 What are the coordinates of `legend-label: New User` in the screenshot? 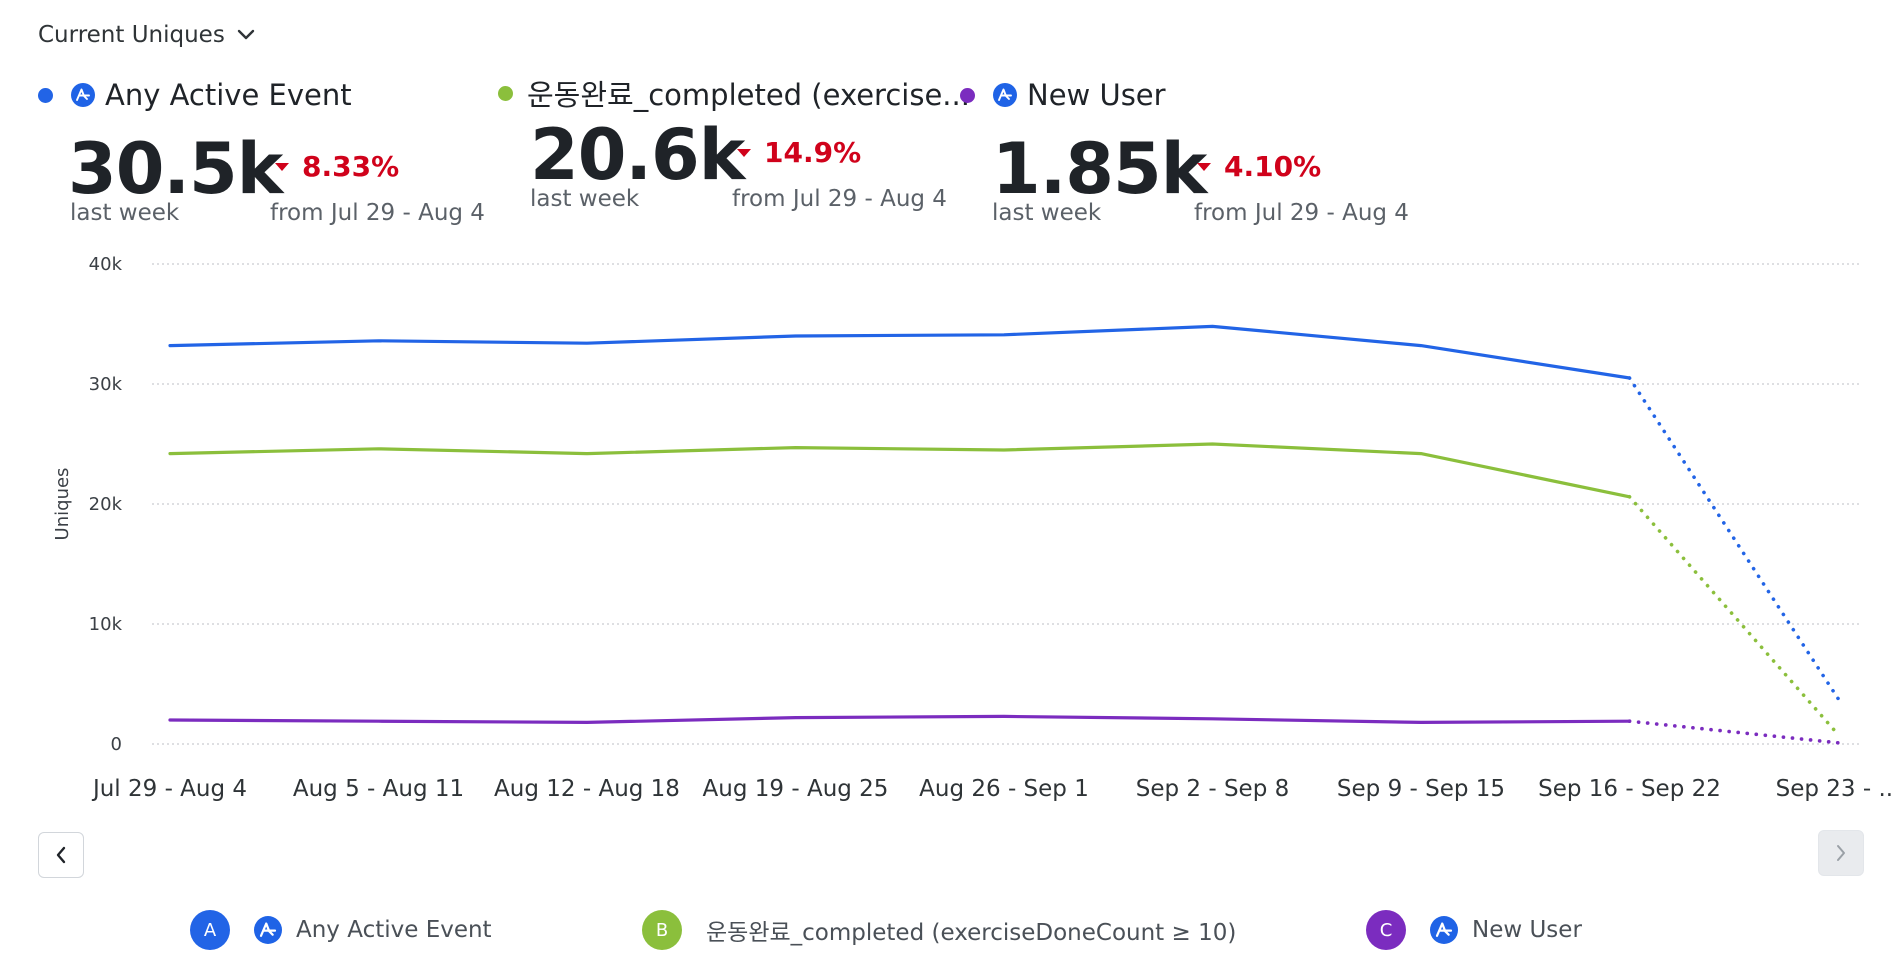 It's located at (1527, 930).